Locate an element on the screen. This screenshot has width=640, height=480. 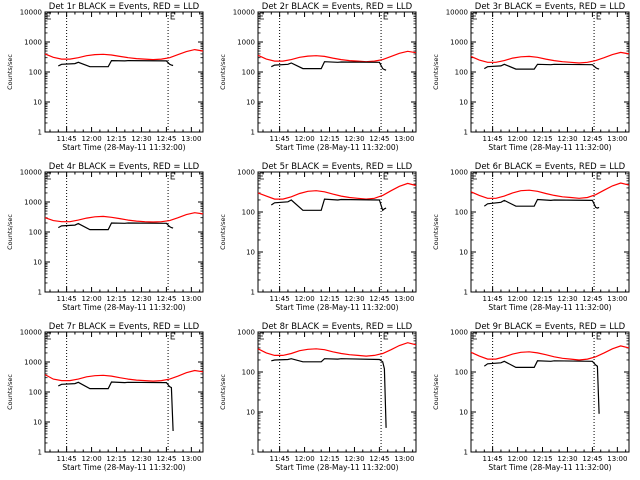
panel-title: Det 2r BLACK = Events, RED = LLD is located at coordinates (337, 7).